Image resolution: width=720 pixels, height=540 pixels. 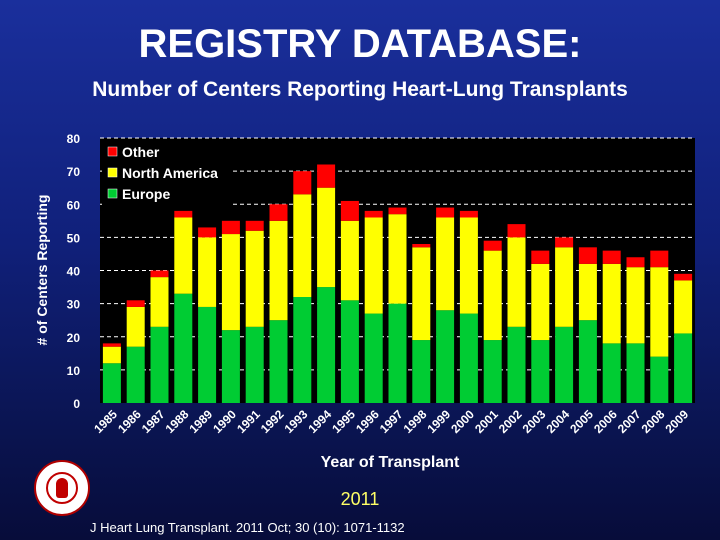 I want to click on y-tick-label: 10, so click(x=74, y=371).